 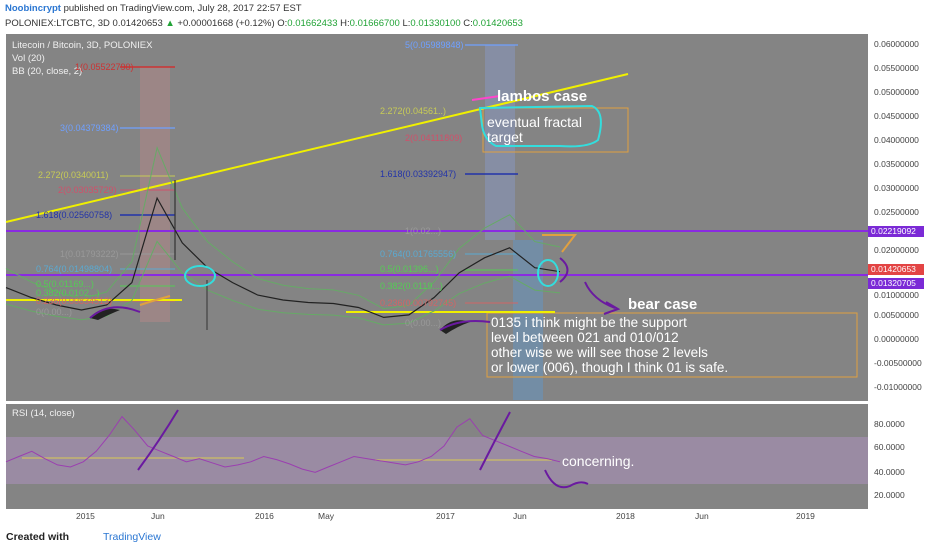 I want to click on y-tick: 0.02500000, so click(x=896, y=212).